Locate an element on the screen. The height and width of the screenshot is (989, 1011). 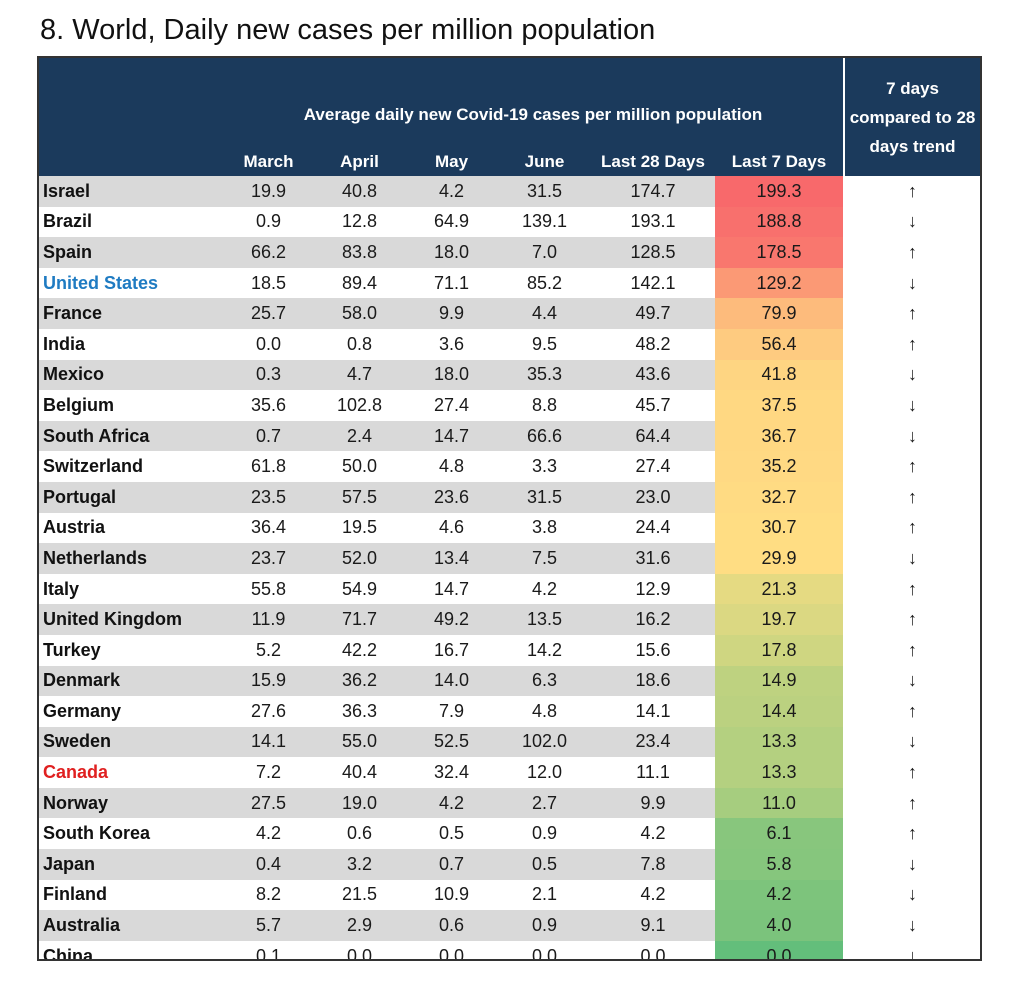
value-cell-march: 5.7 is located at coordinates (268, 925).